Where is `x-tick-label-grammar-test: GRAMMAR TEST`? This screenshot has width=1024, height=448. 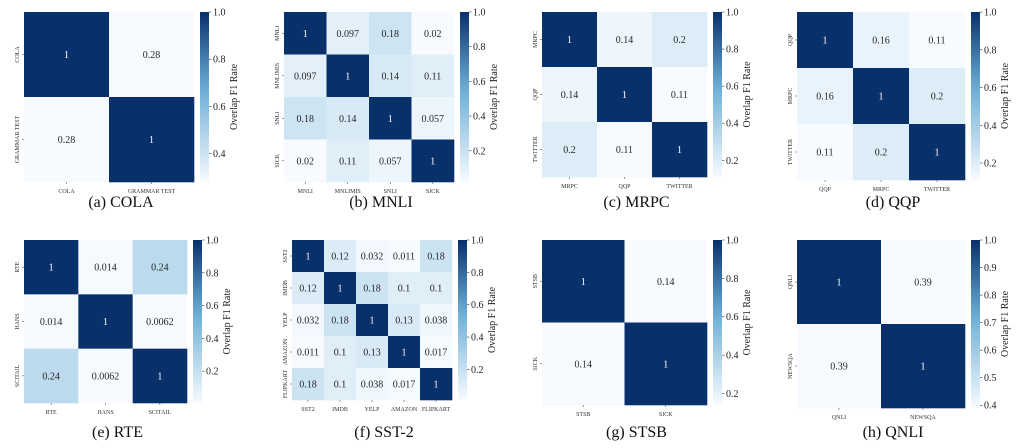
x-tick-label-grammar-test: GRAMMAR TEST is located at coordinates (152, 192).